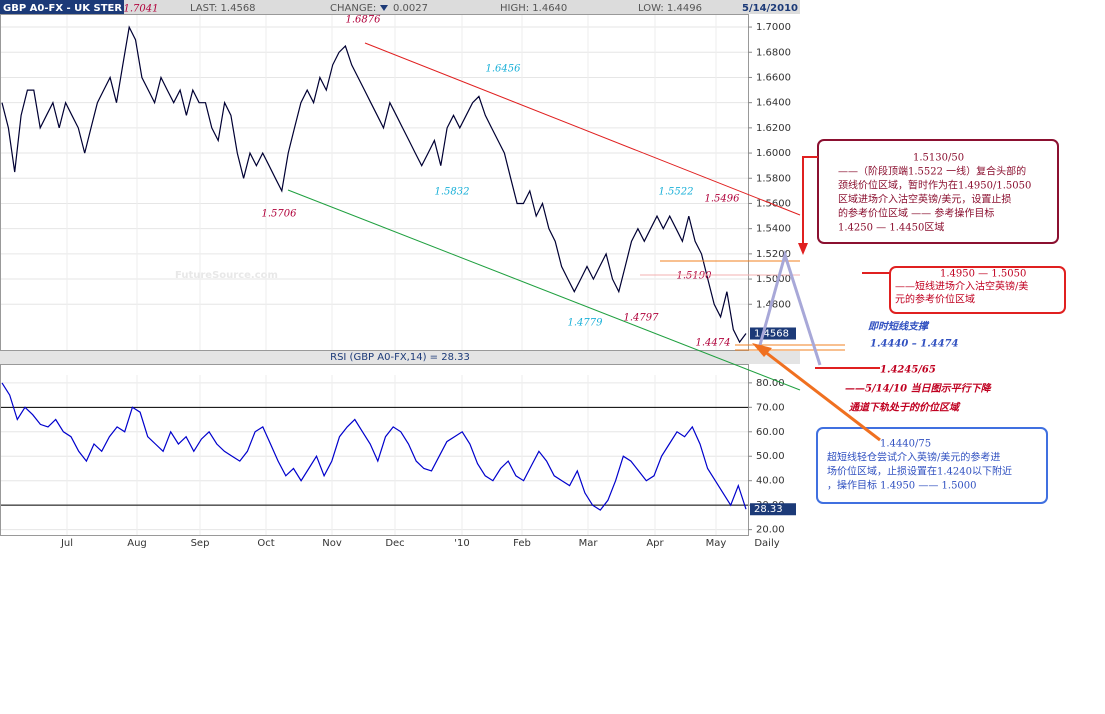  Describe the element at coordinates (771, 333) in the screenshot. I see `last-value-label: 1.4568` at that location.